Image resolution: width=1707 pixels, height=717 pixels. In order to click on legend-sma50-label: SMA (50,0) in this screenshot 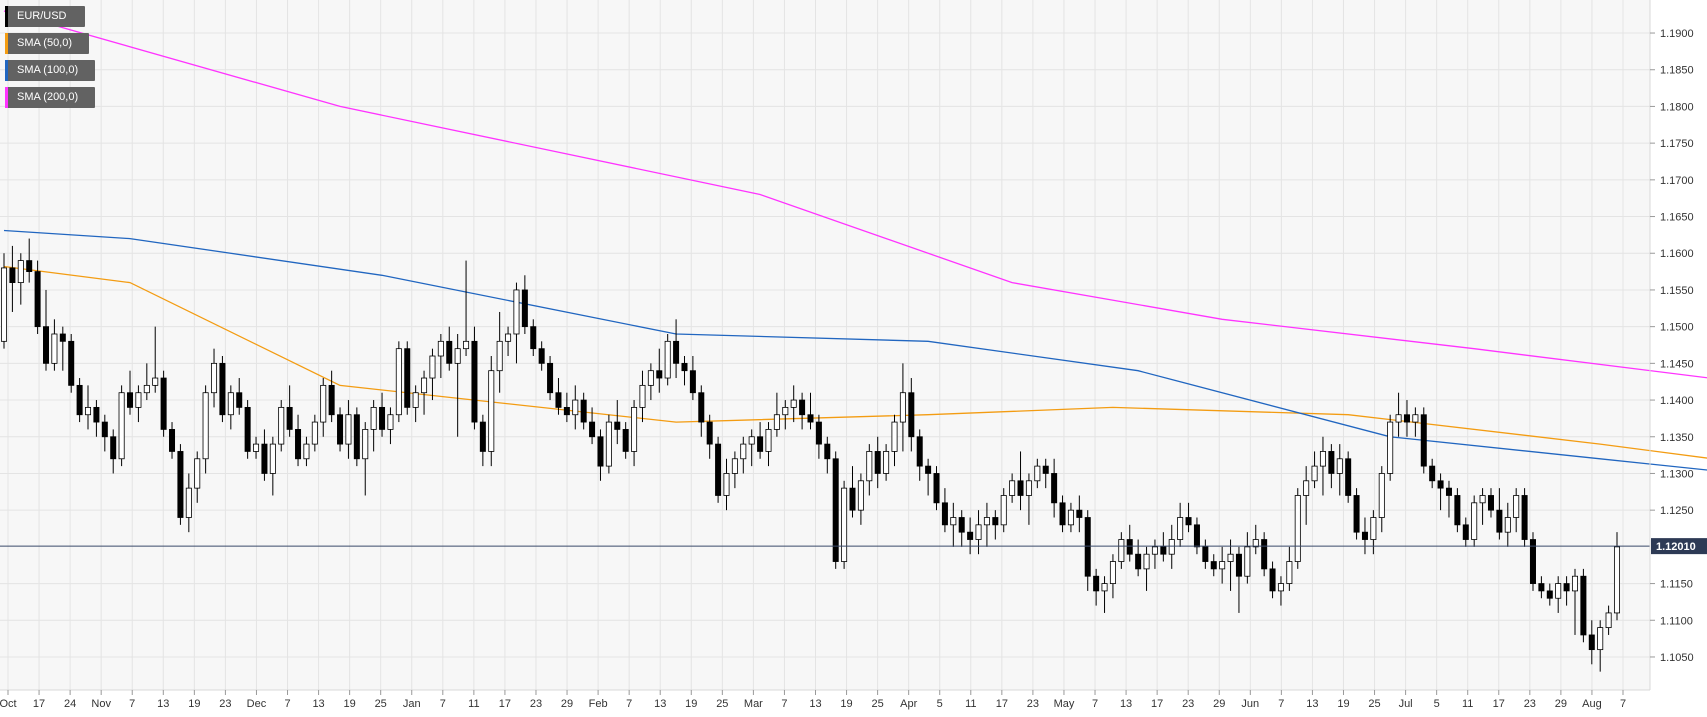, I will do `click(45, 43)`.